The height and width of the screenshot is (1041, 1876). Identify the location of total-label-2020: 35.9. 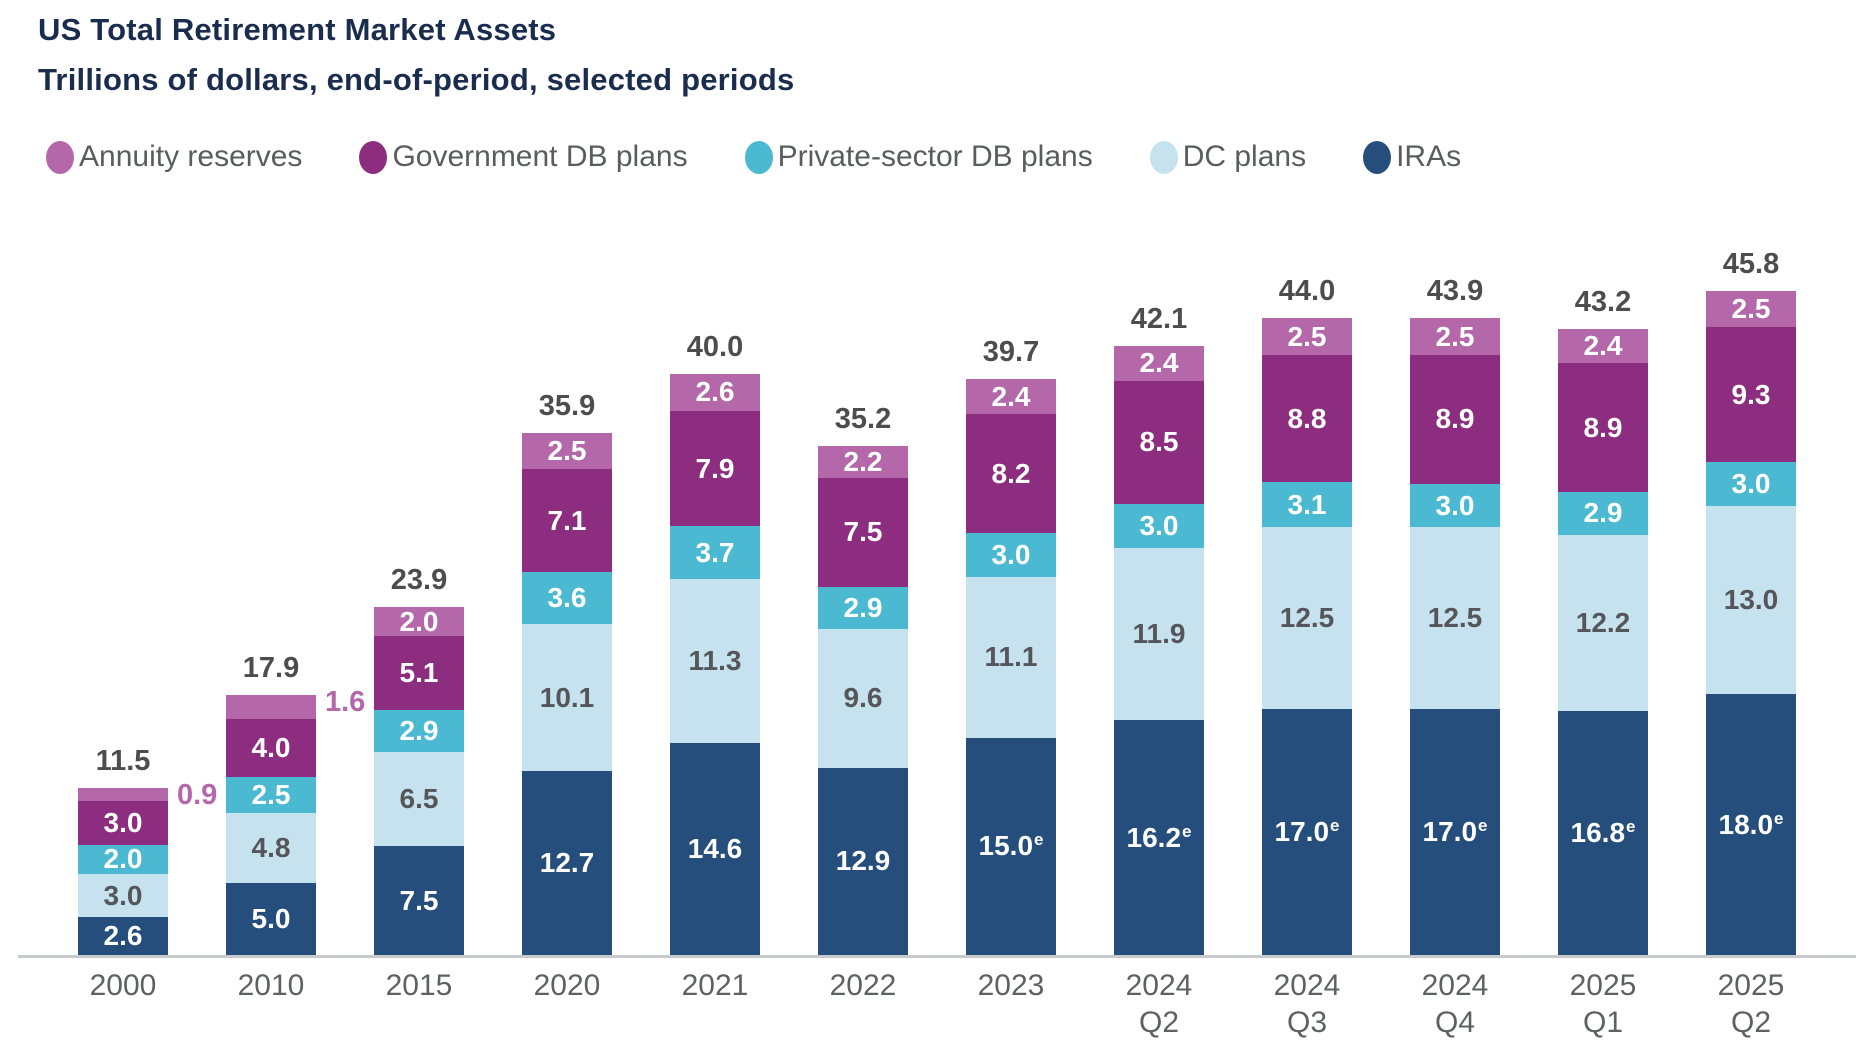
(567, 406).